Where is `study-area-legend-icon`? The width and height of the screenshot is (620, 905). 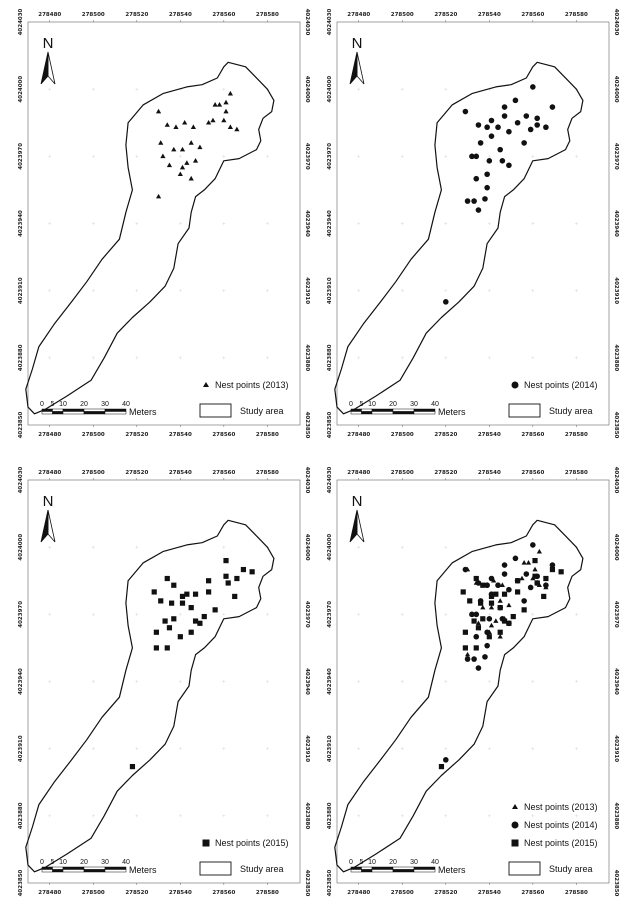 study-area-legend-icon is located at coordinates (215, 410).